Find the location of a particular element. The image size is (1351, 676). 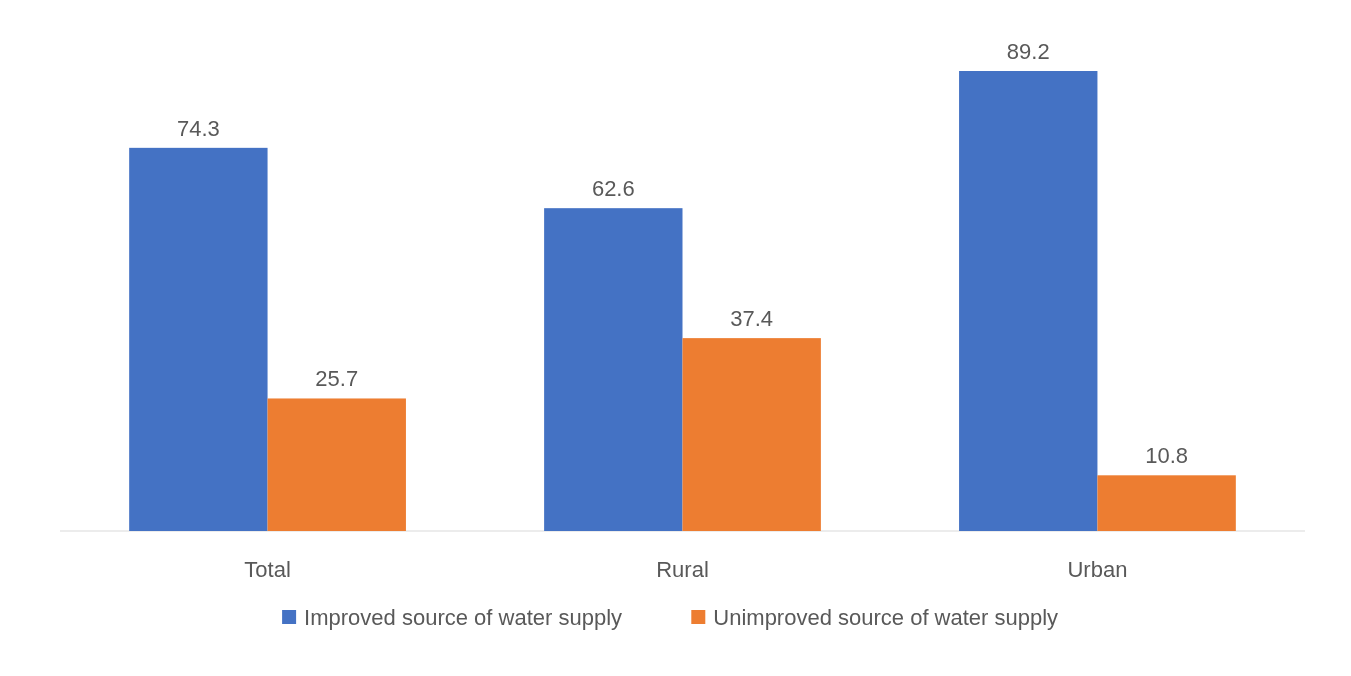

data-label: 25.7 is located at coordinates (337, 379).